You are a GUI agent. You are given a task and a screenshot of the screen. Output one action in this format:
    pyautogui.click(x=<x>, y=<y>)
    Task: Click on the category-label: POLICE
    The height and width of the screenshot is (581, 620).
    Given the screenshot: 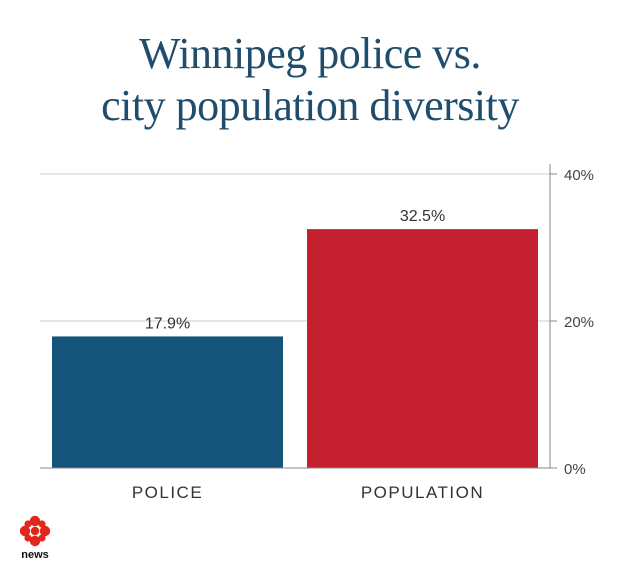 What is the action you would take?
    pyautogui.click(x=167, y=492)
    